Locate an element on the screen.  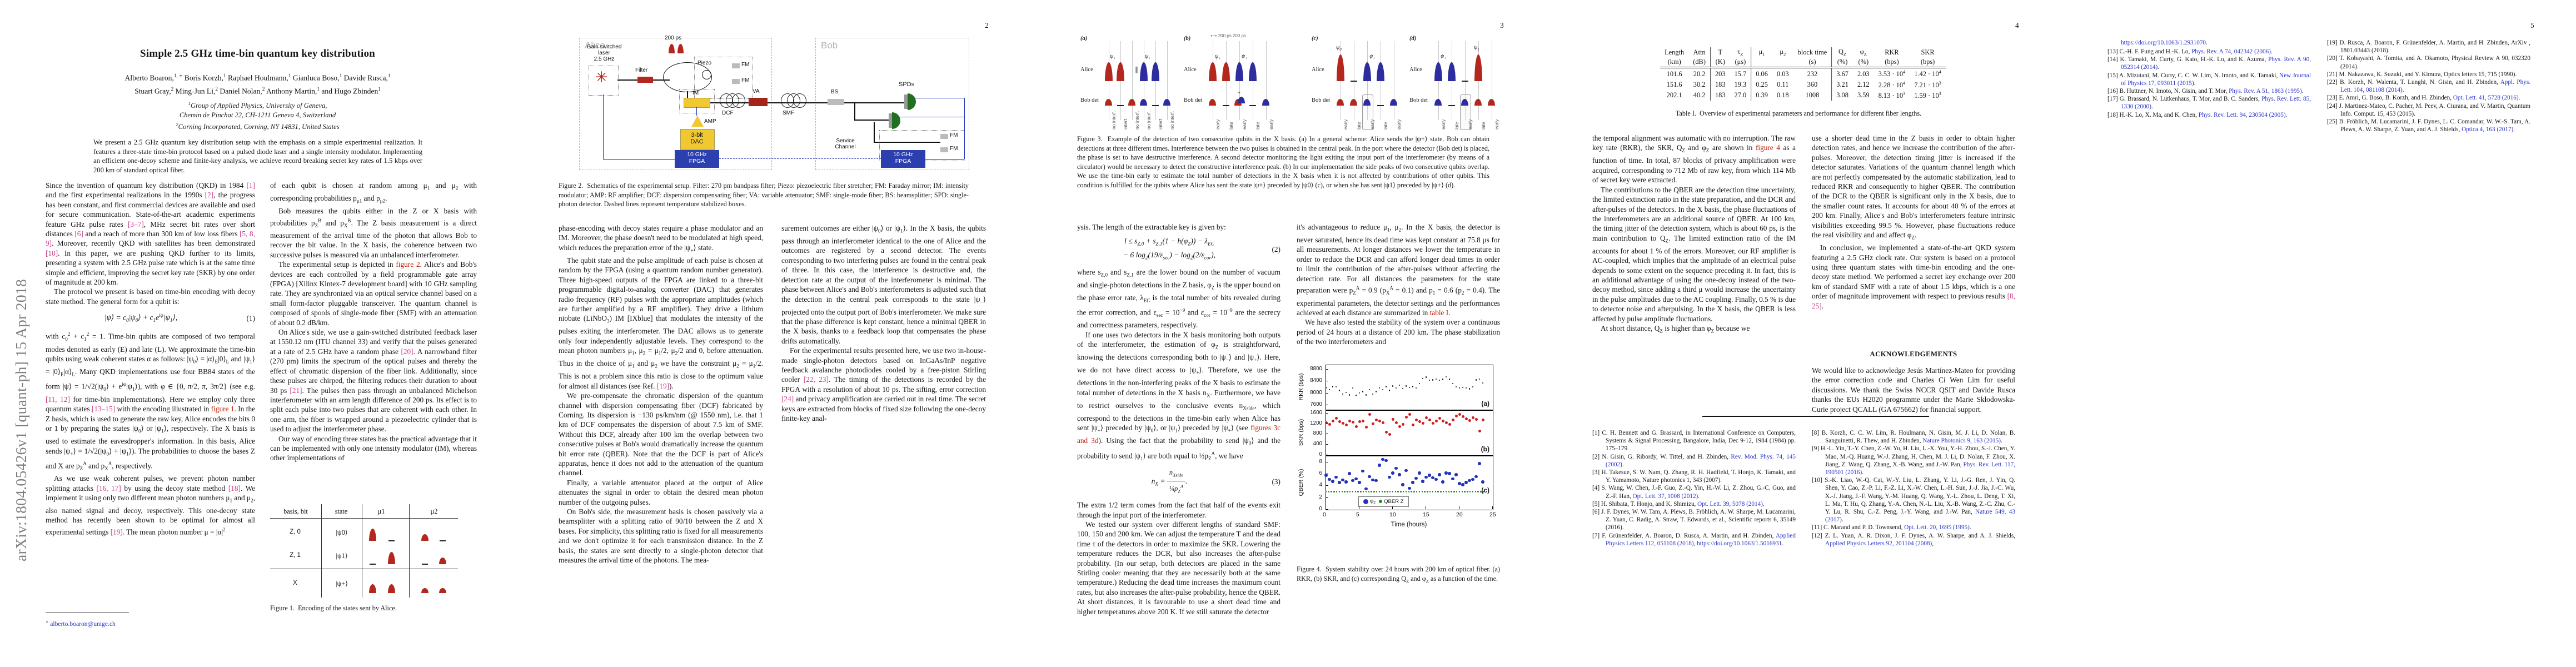
reference-link: Phys. Rev. Lett. 117, 190501 (2016) is located at coordinates (1920, 468).